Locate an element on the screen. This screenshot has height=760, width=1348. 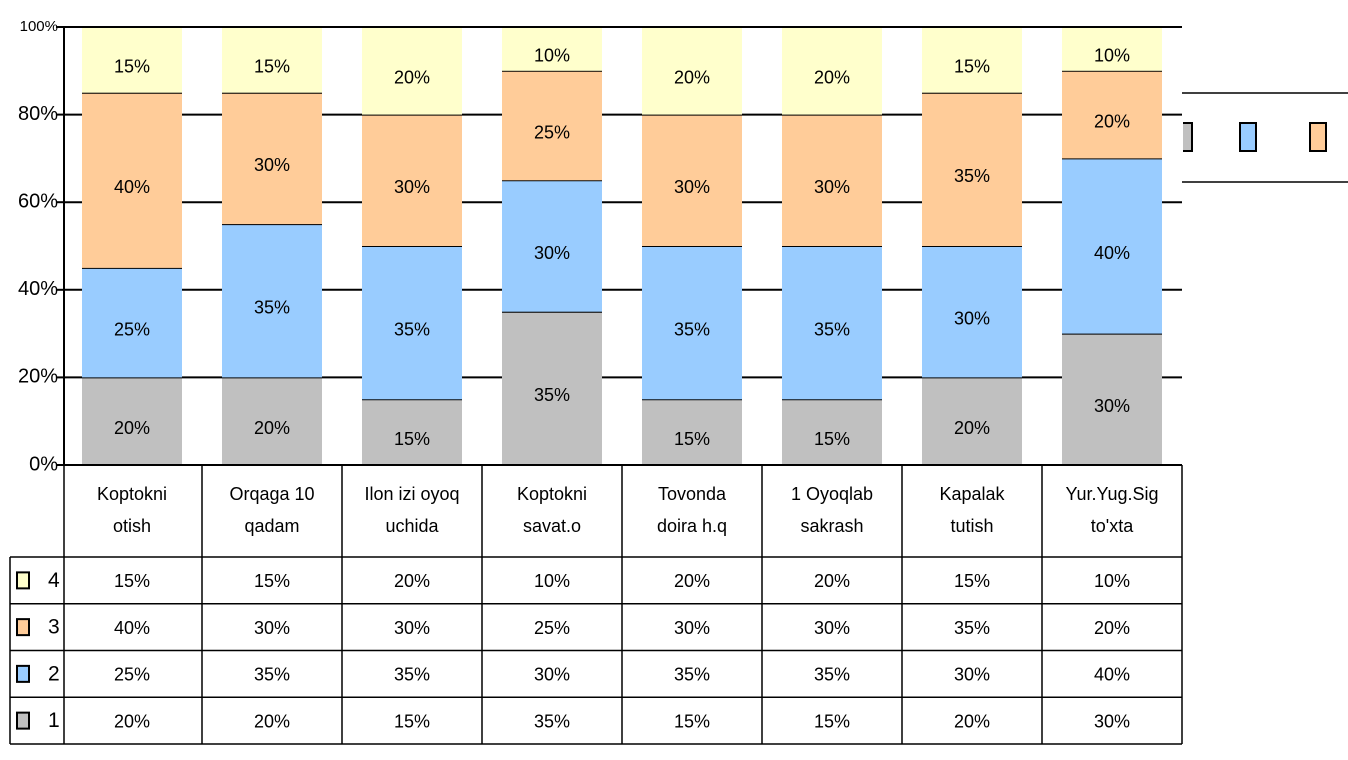
legend-label: 4 is located at coordinates (54, 580).